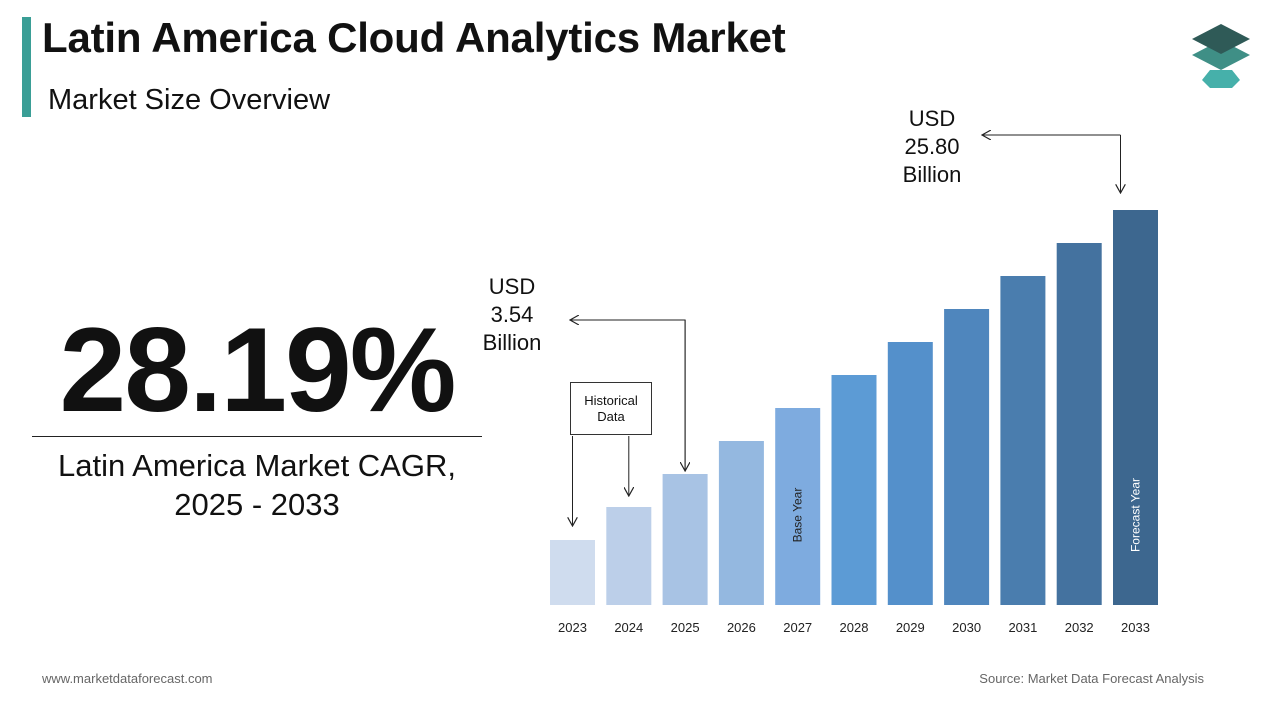 This screenshot has height=720, width=1280. What do you see at coordinates (257, 436) in the screenshot?
I see `cagr-divider` at bounding box center [257, 436].